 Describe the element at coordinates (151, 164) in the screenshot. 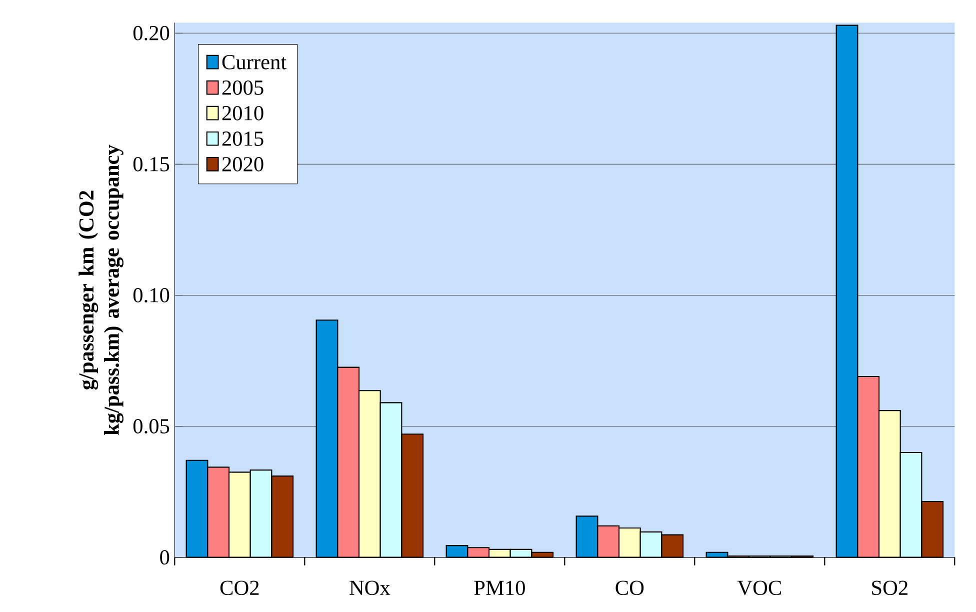

I see `y-tick-label: 0.15` at that location.